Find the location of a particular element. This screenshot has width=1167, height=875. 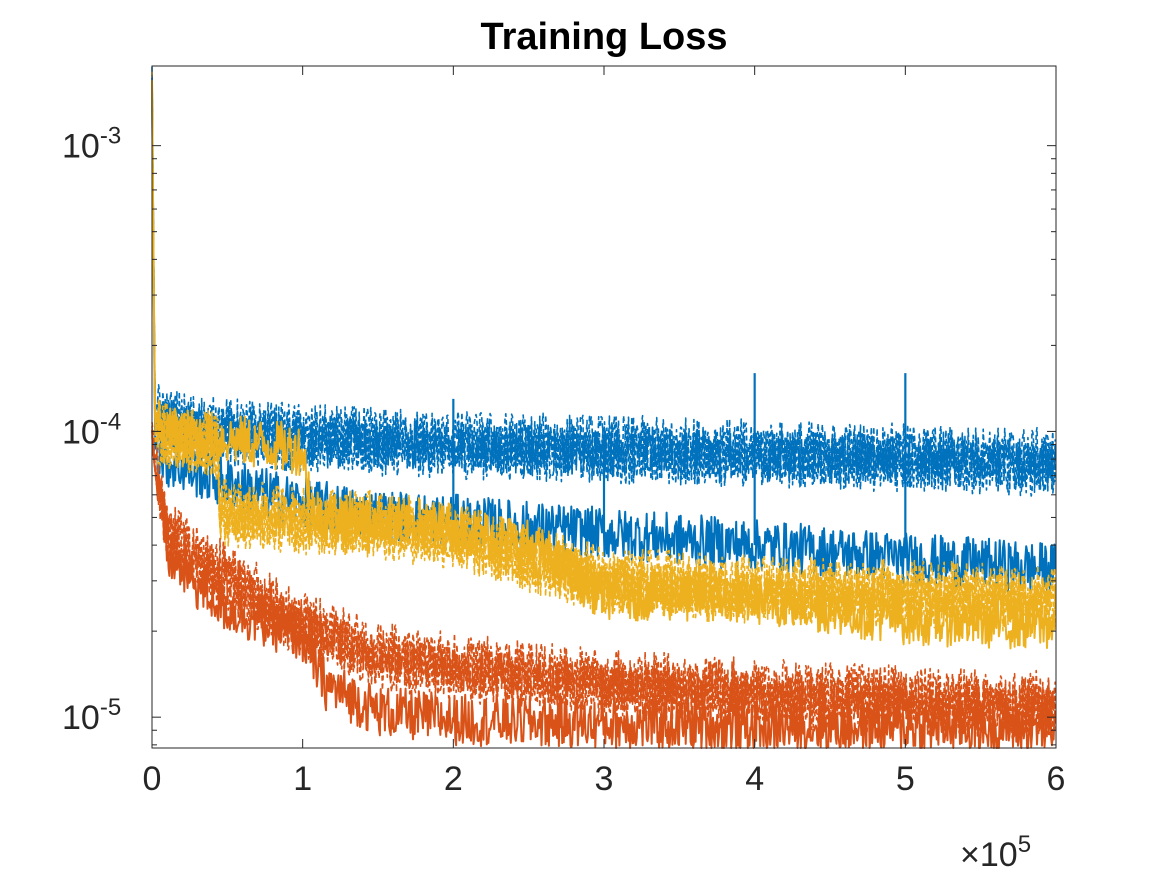

x-tick-label: 4 is located at coordinates (754, 779).